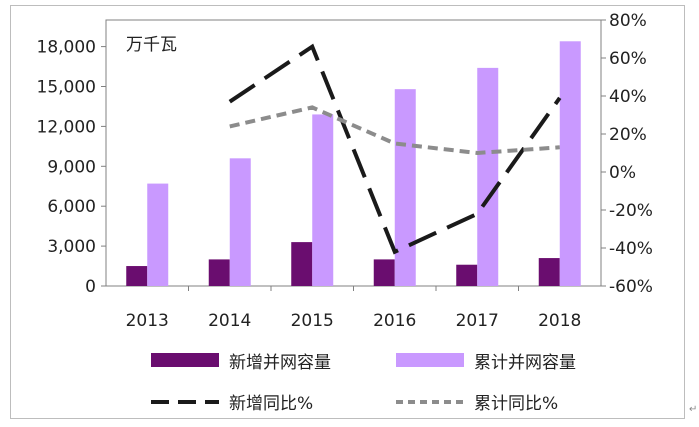 The height and width of the screenshot is (427, 699). What do you see at coordinates (66, 127) in the screenshot?
I see `left-tick-label: 12,000` at bounding box center [66, 127].